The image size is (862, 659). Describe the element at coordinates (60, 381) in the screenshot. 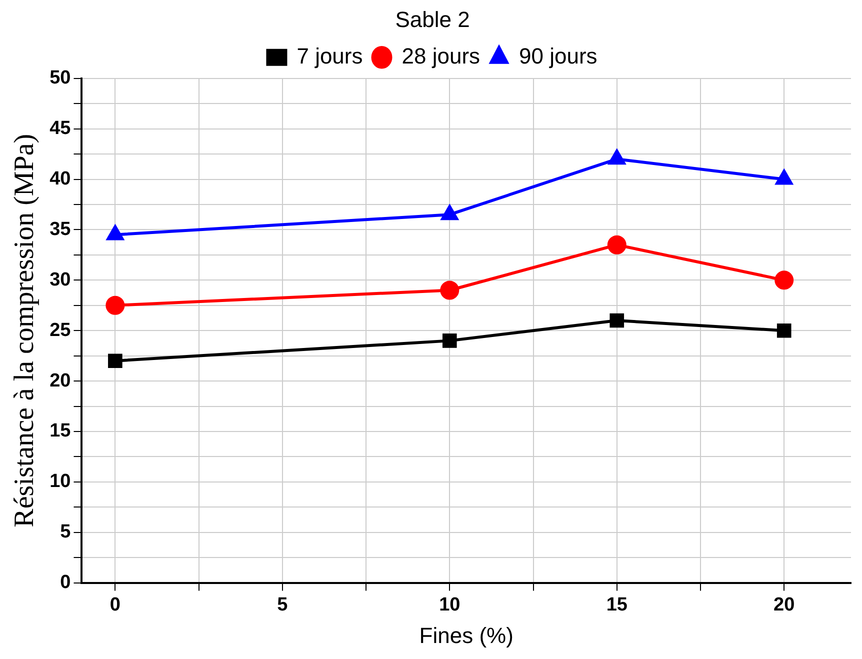

I see `y-tick-label: 20` at that location.